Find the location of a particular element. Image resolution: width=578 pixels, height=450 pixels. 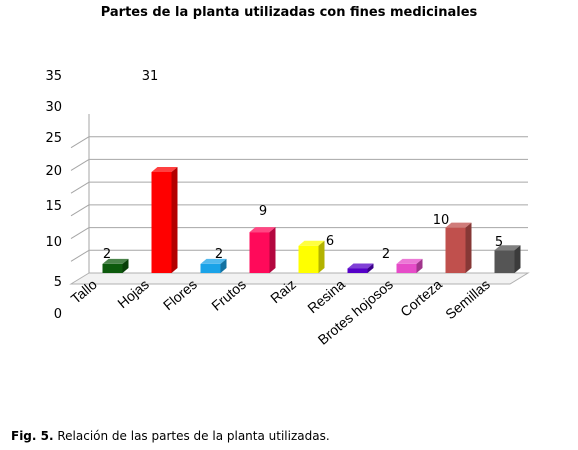

y-tick-label: 15 is located at coordinates (53, 206).